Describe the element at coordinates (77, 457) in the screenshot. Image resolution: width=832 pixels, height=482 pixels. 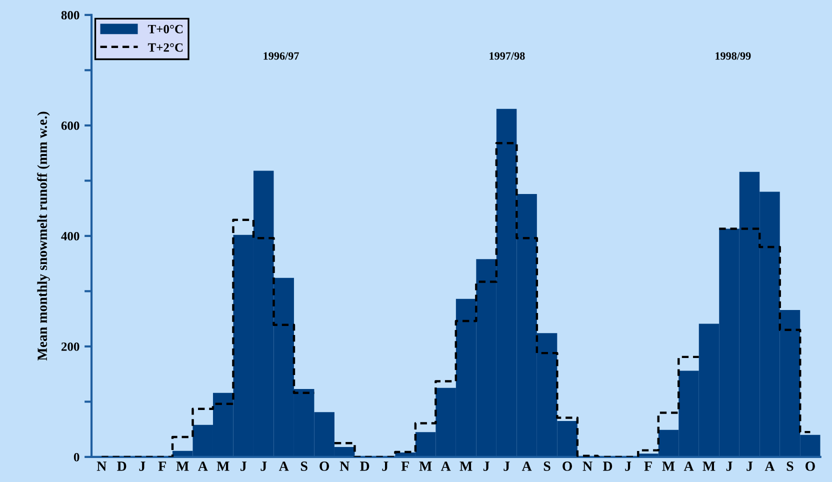
I see `y-tick-label: 0` at that location.